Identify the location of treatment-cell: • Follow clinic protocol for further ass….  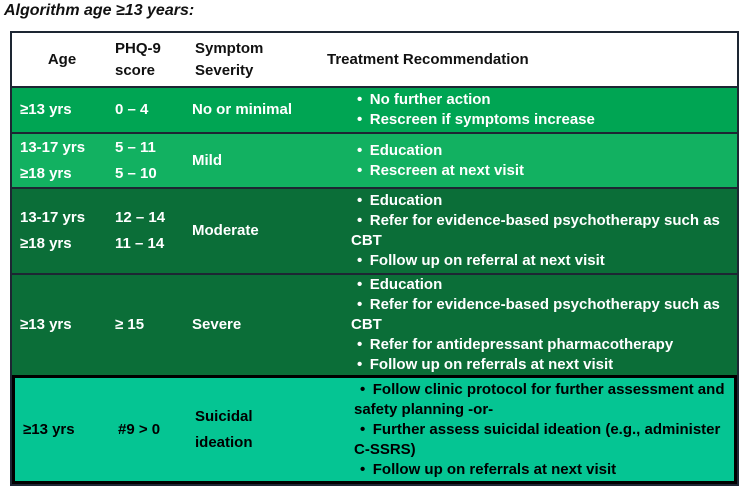
(538, 429).